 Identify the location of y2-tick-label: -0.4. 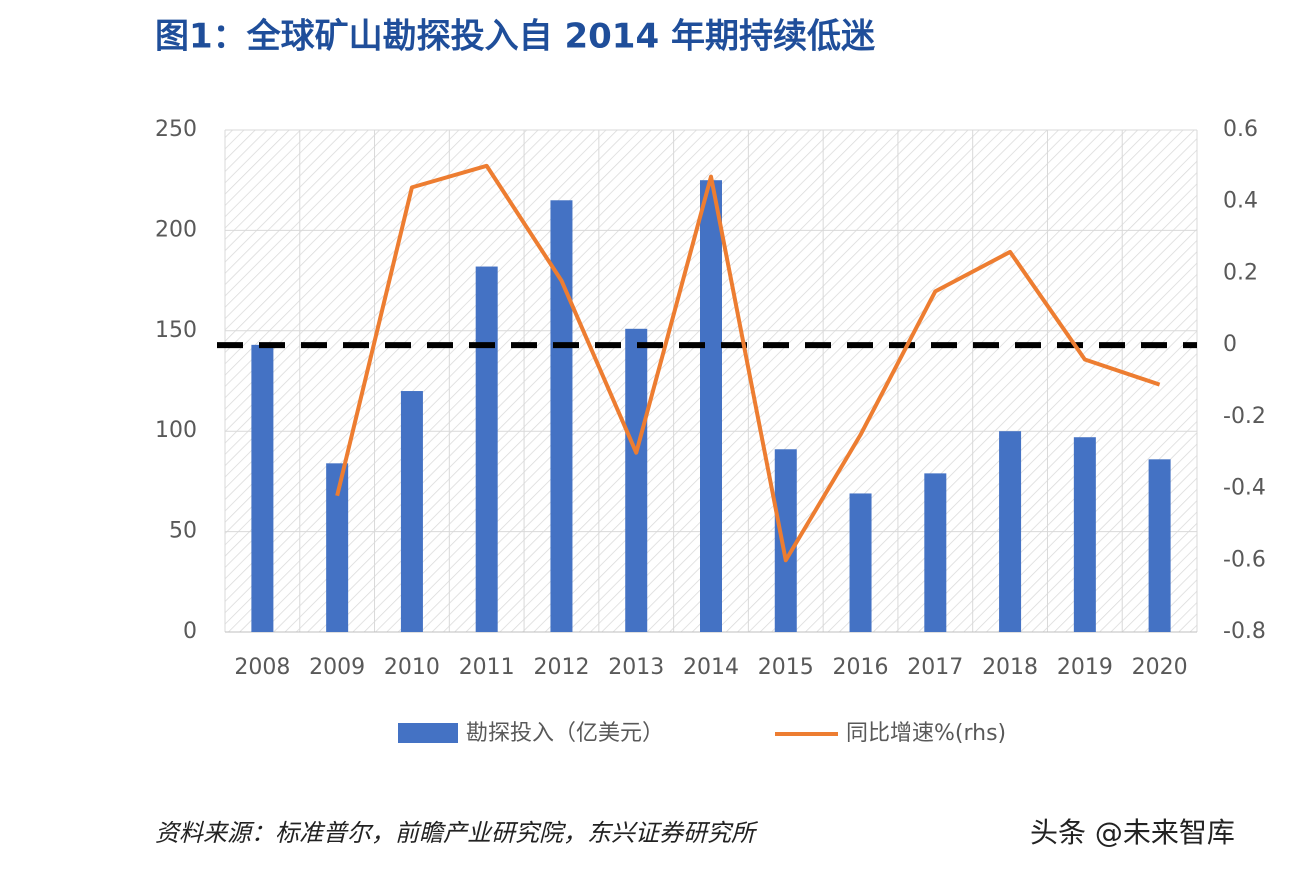
(1244, 488).